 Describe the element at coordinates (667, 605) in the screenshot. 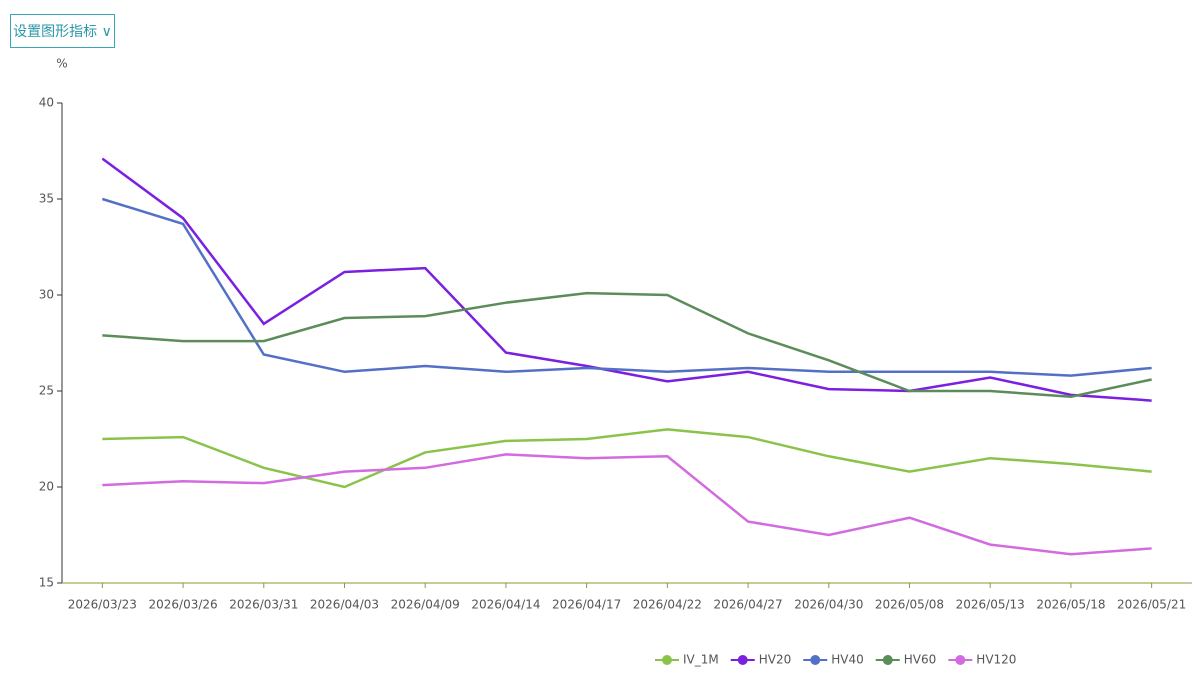

I see `x-tick-label: 2026/04/22` at that location.